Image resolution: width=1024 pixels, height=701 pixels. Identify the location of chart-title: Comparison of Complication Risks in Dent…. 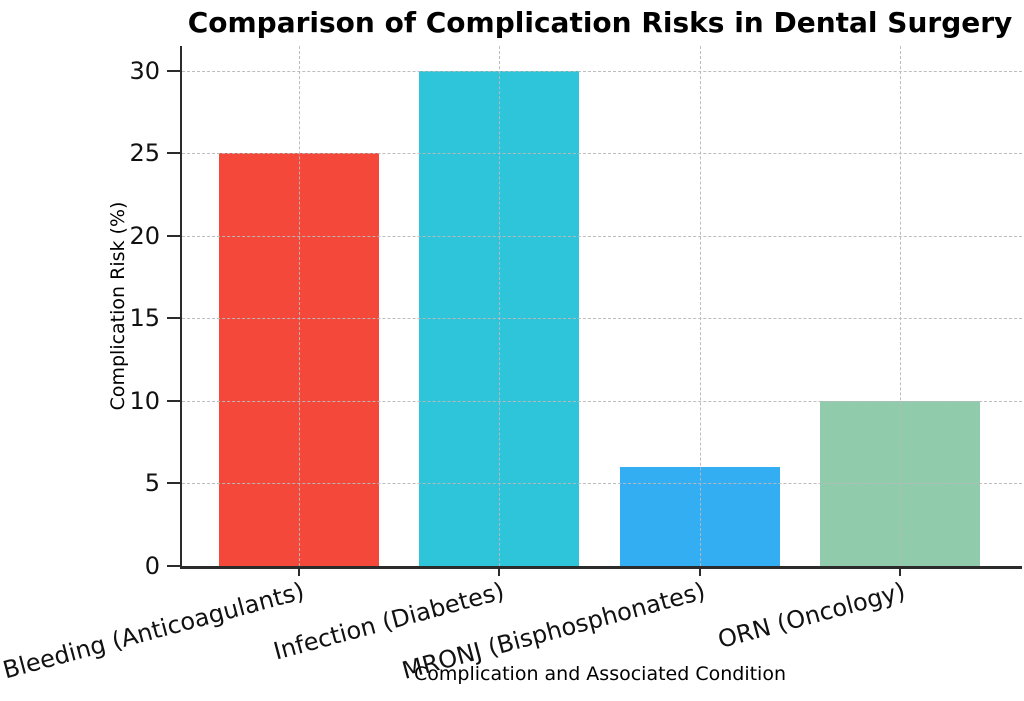
(600, 22).